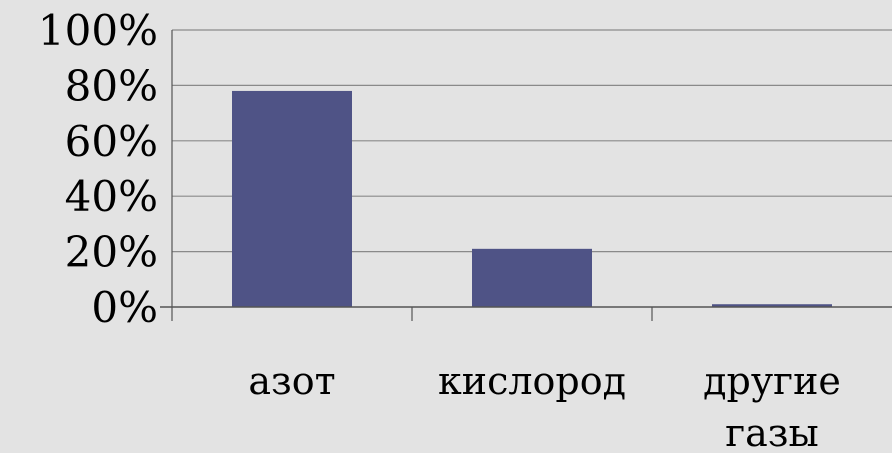  I want to click on category-label-2: другие газы, so click(772, 406).